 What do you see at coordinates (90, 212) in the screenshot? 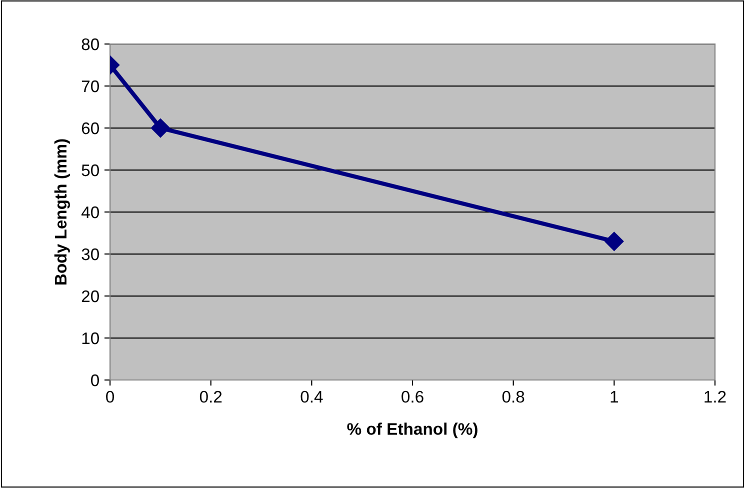
I see `y-tick-label: 40` at bounding box center [90, 212].